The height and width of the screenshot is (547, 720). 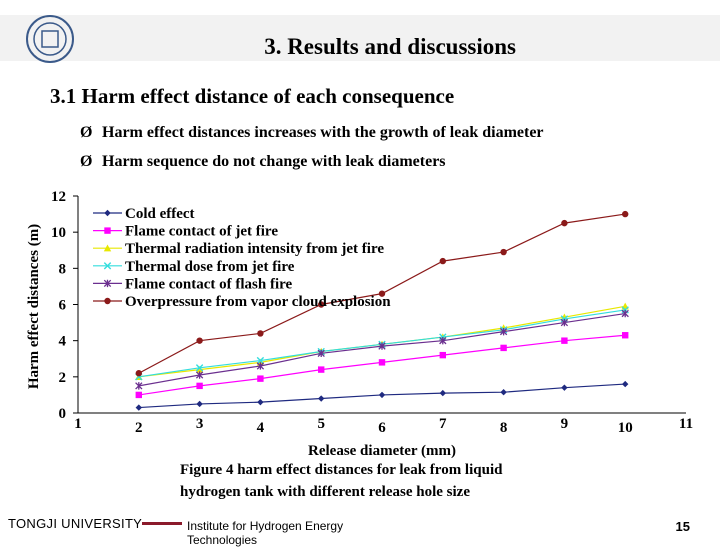 I want to click on legend-item: Overpressure from vapor cloud explosion, so click(x=242, y=302).